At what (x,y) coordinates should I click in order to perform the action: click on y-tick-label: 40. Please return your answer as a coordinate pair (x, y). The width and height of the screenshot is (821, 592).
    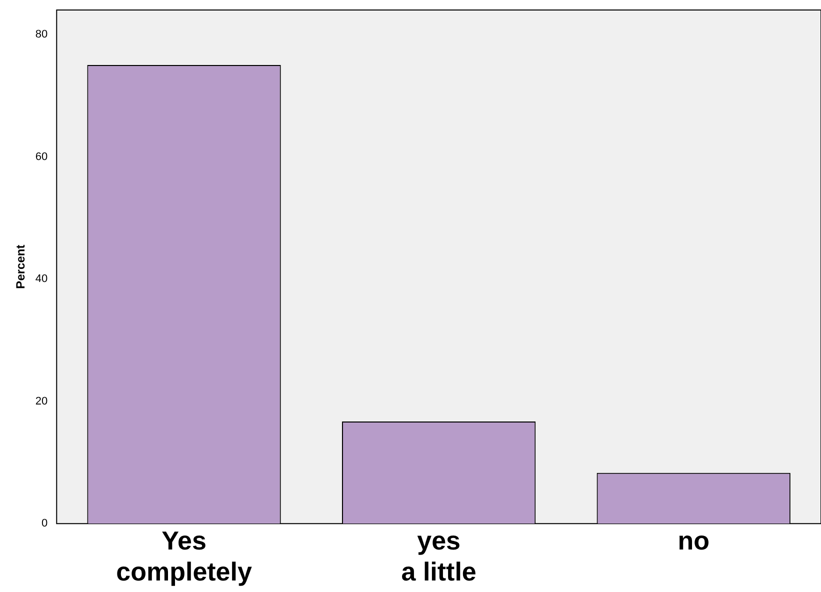
    Looking at the image, I should click on (41, 279).